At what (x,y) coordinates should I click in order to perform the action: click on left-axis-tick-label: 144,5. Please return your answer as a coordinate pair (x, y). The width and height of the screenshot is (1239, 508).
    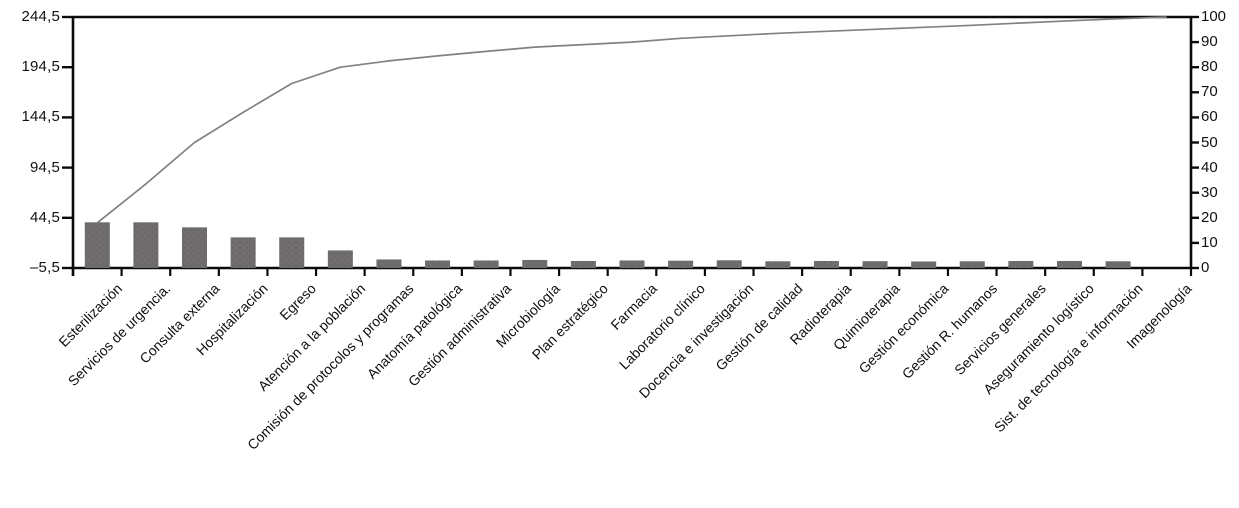
    Looking at the image, I should click on (40, 117).